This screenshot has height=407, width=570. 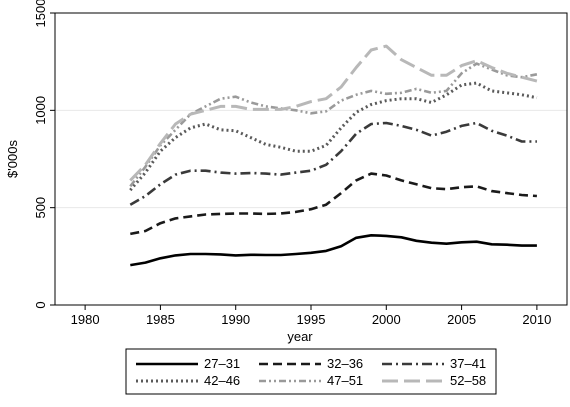 What do you see at coordinates (345, 380) in the screenshot?
I see `legend-label: 47–51` at bounding box center [345, 380].